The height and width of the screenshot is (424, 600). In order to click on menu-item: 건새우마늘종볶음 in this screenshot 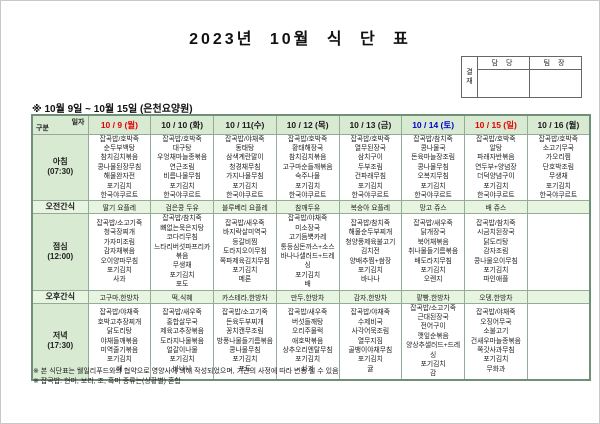, I will do `click(495, 341)`.